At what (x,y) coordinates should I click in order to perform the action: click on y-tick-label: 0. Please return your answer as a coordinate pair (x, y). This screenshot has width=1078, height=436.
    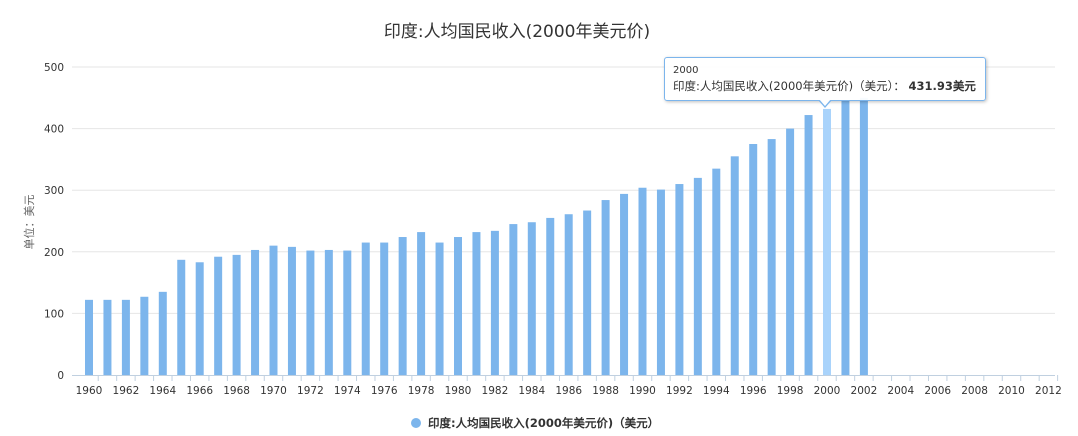
    Looking at the image, I should click on (60, 376).